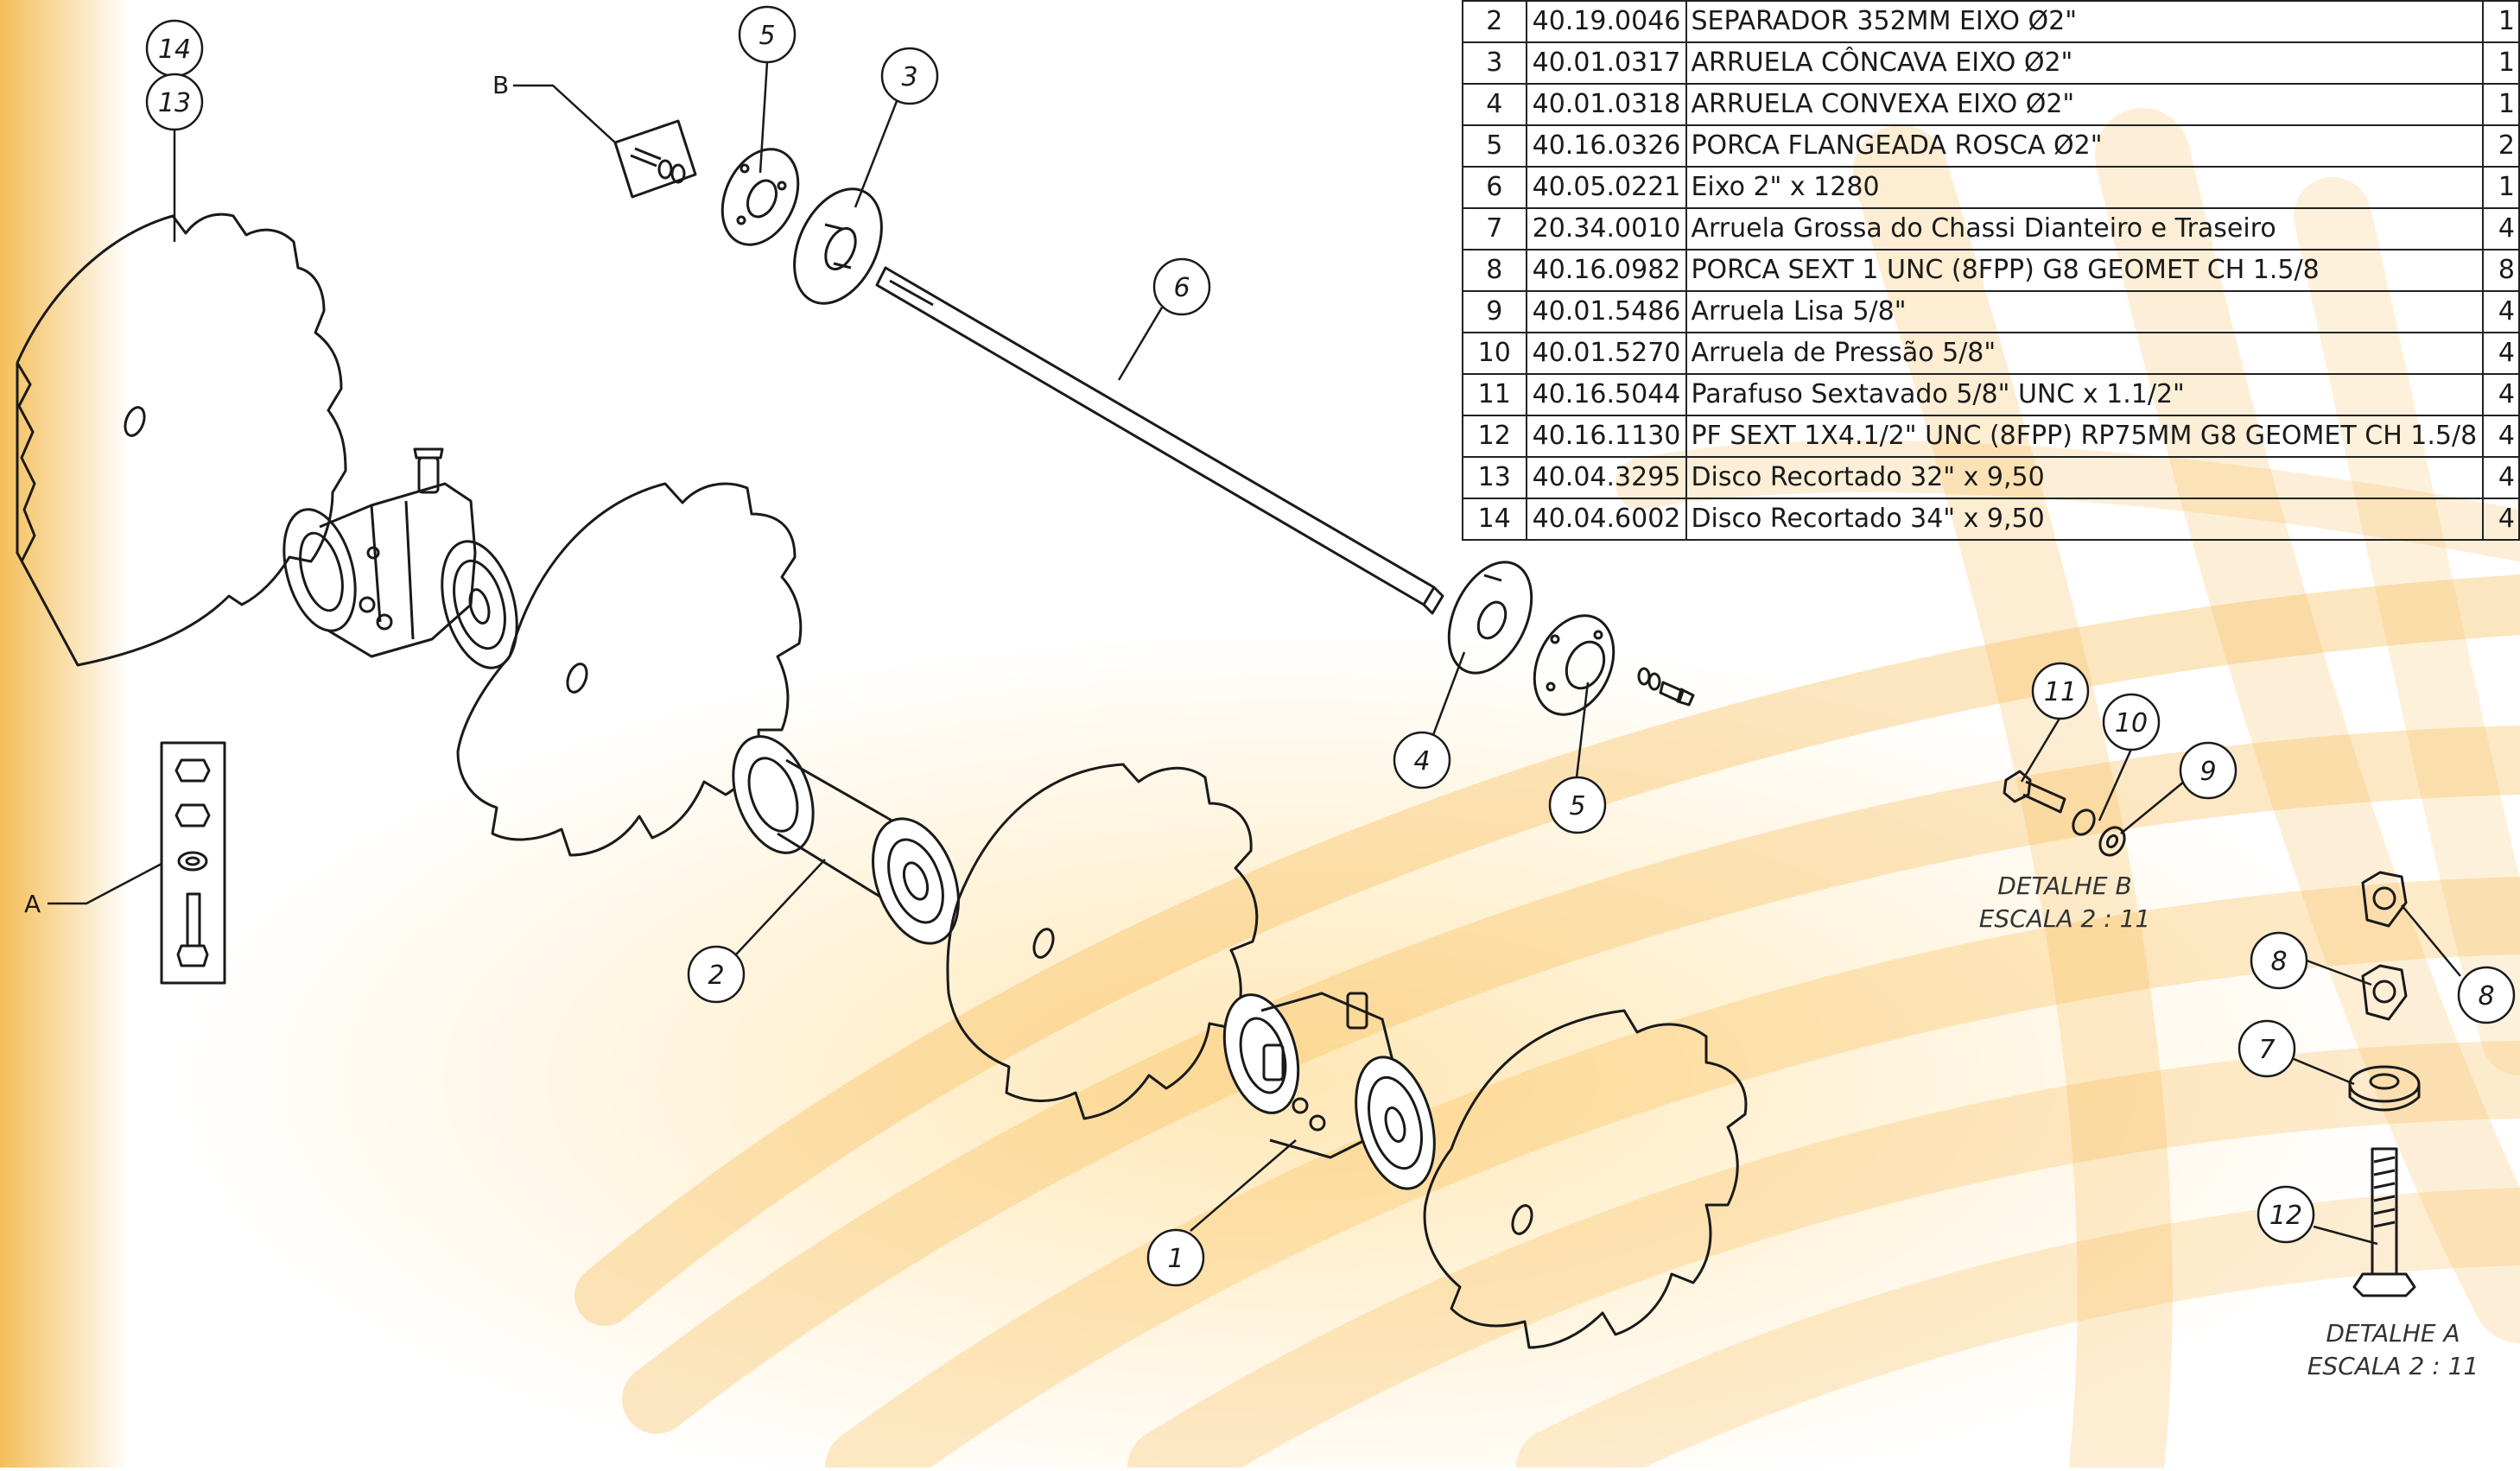 This screenshot has width=2520, height=1471. Describe the element at coordinates (1329, 1091) in the screenshot. I see `bearing-hub-lower` at that location.